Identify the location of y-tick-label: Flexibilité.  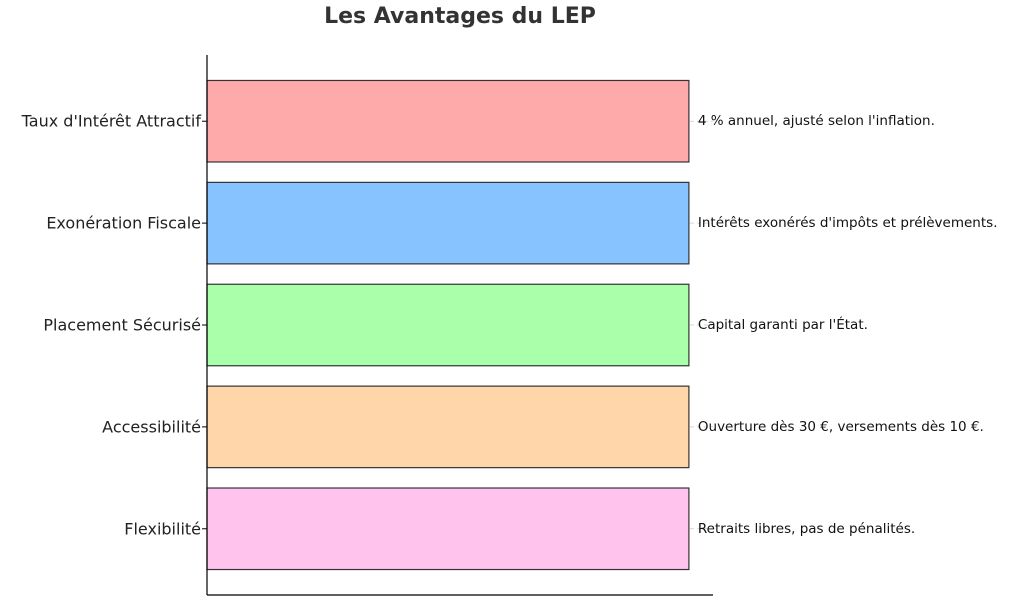
(162, 528).